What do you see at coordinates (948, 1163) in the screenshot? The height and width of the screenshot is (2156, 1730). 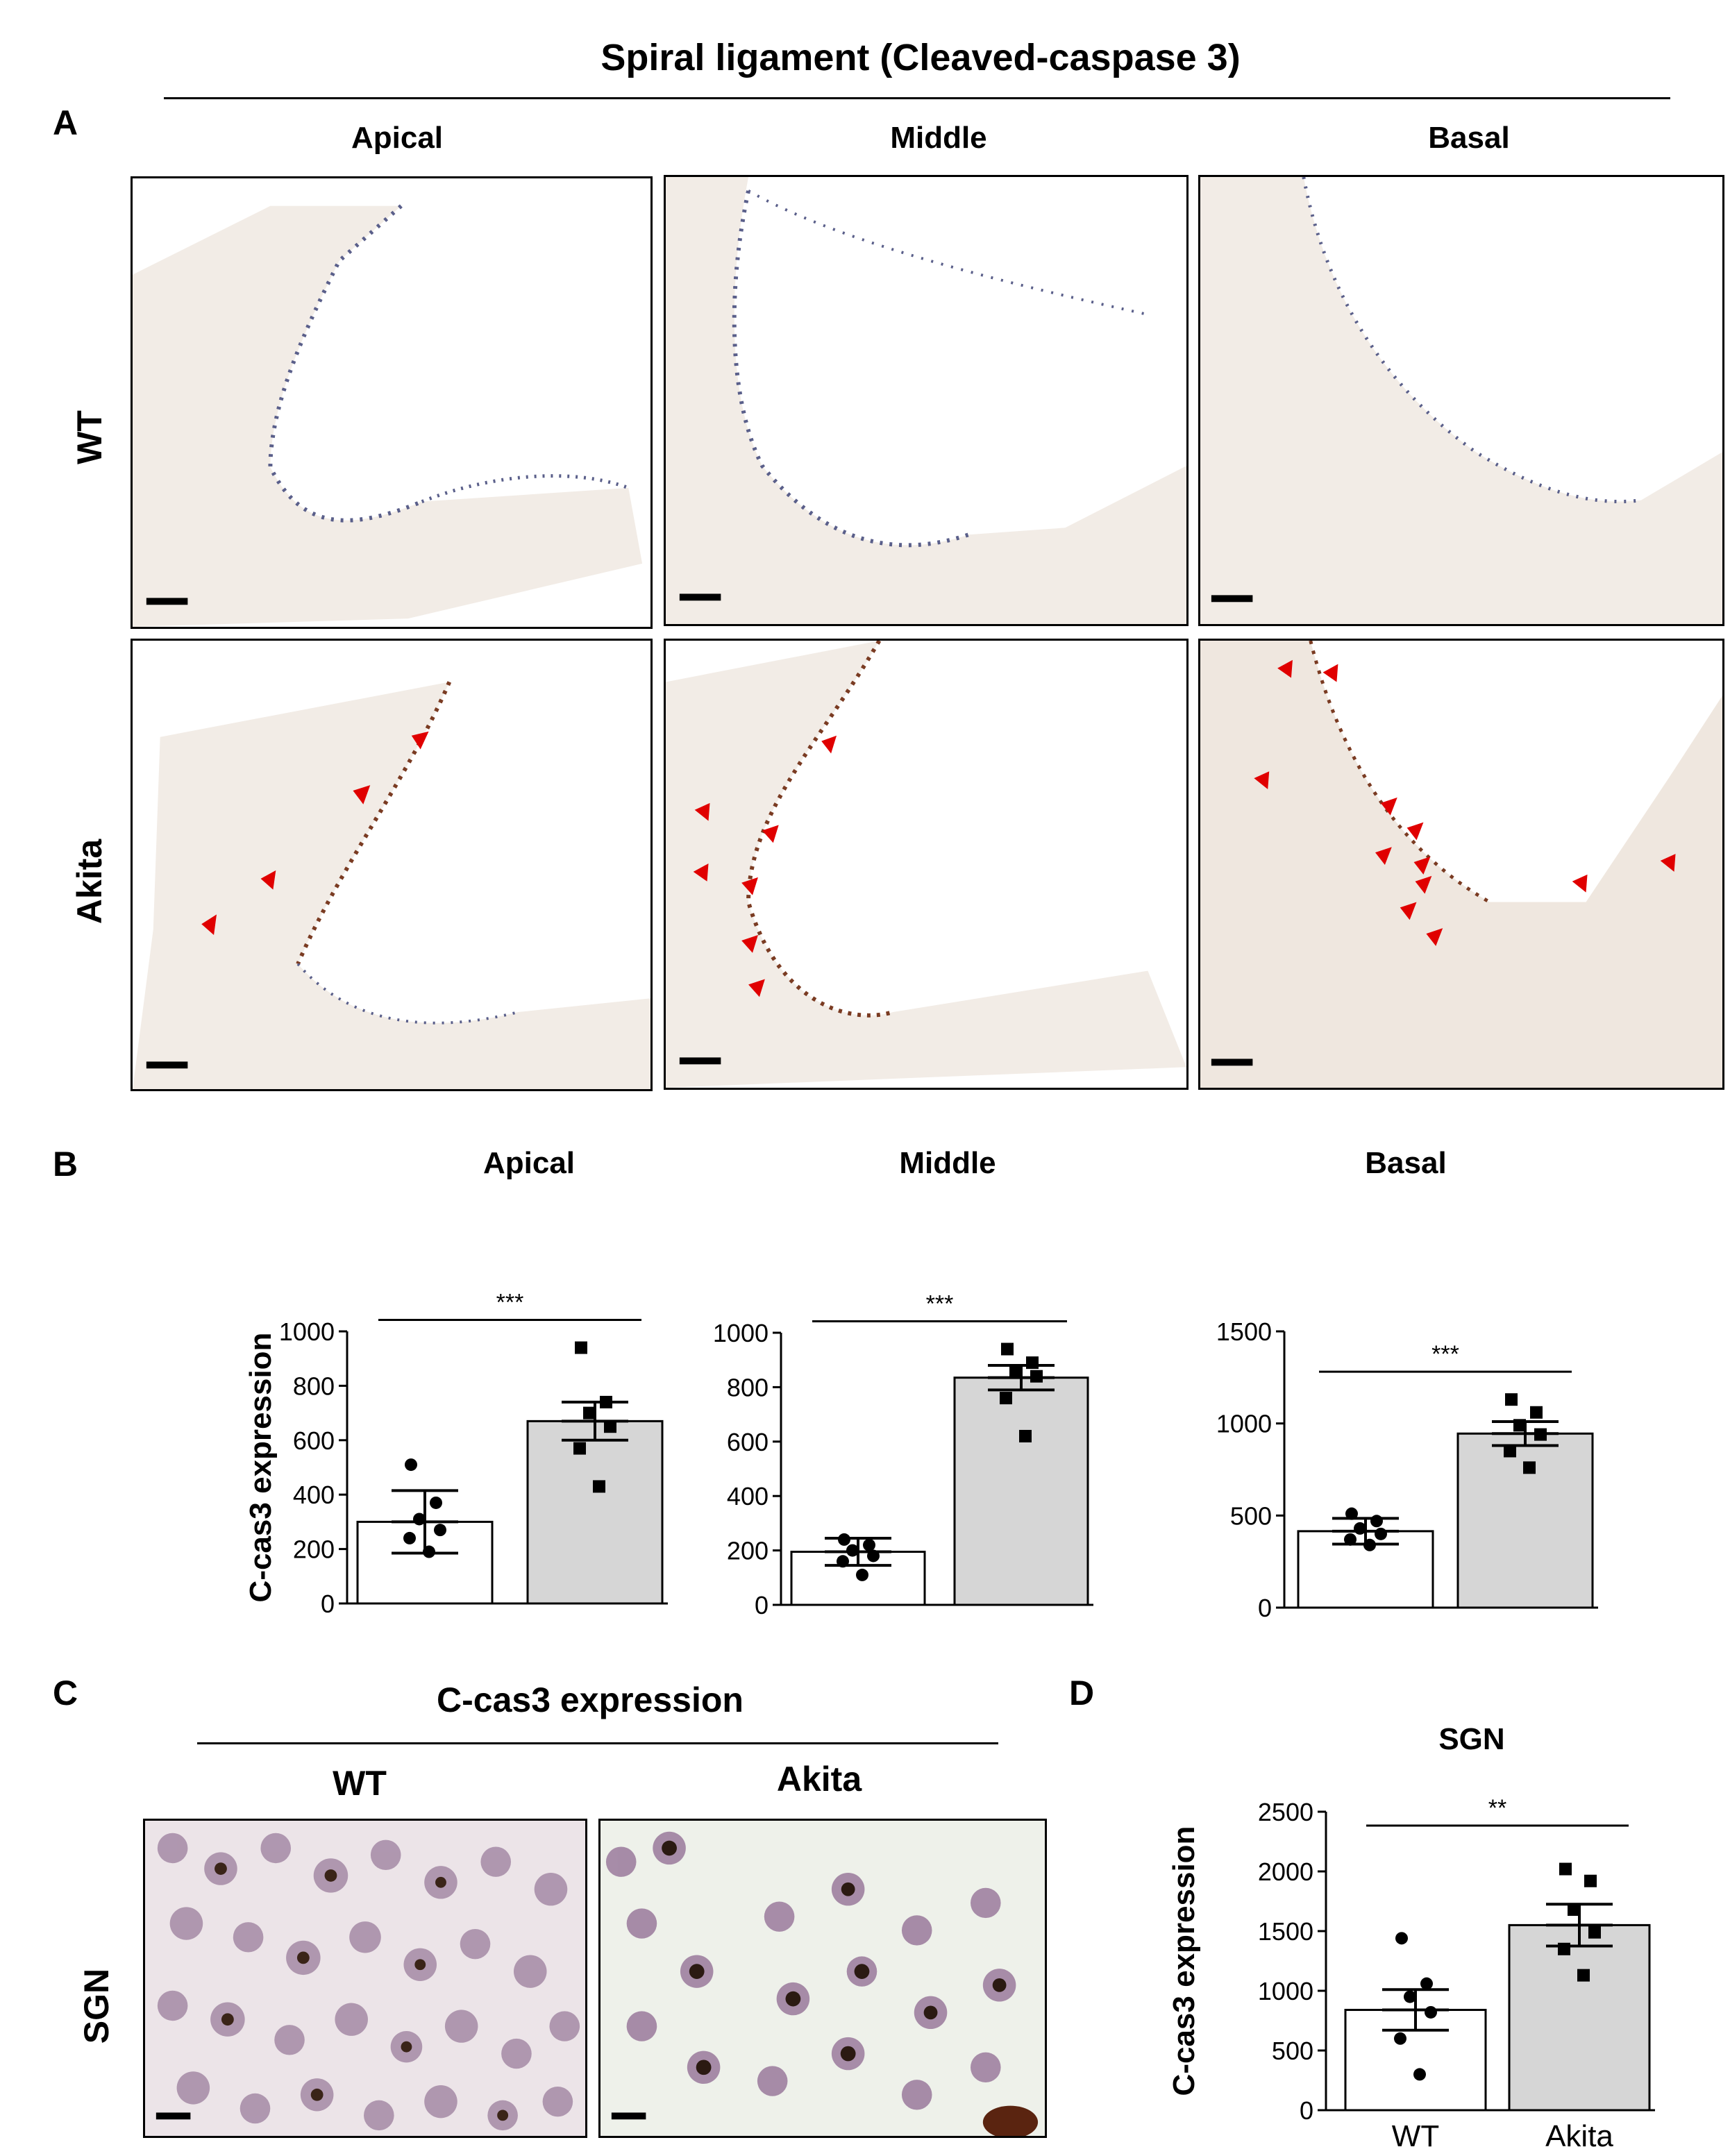 I see `chart-title: Middle` at bounding box center [948, 1163].